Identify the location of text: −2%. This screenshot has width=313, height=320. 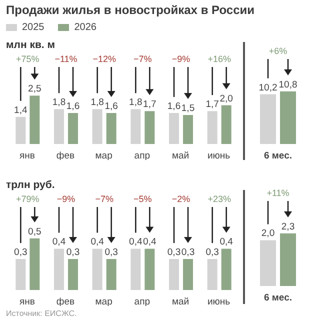
(181, 199).